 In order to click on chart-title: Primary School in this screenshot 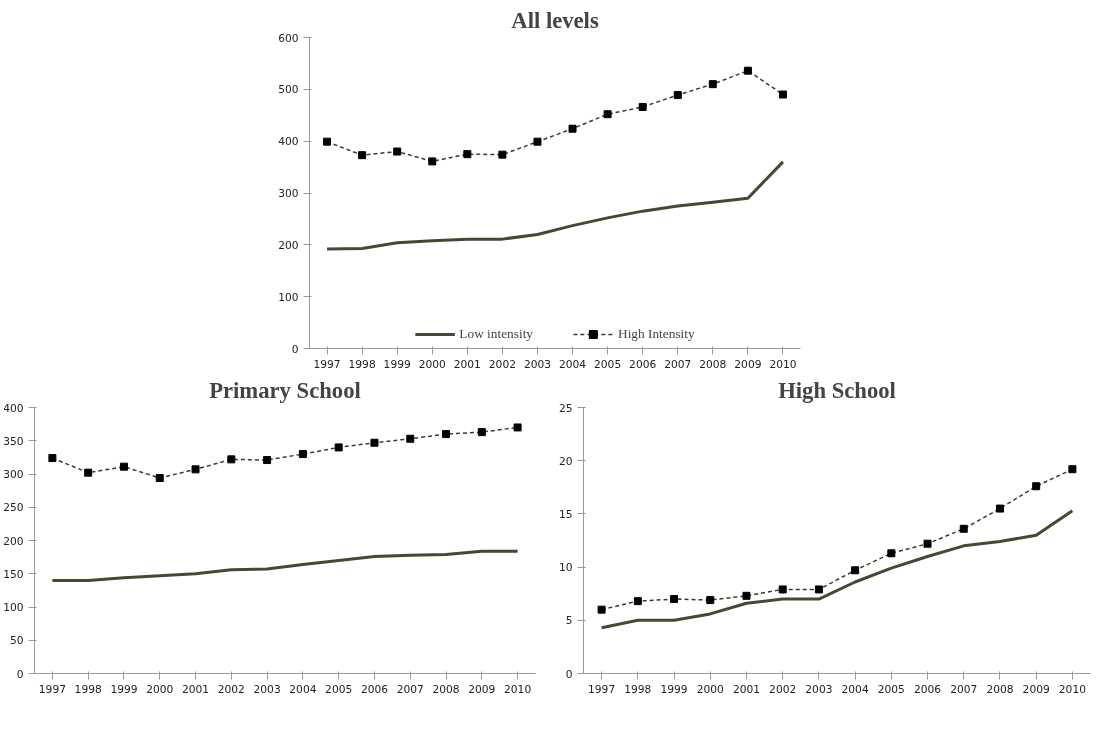, I will do `click(285, 390)`.